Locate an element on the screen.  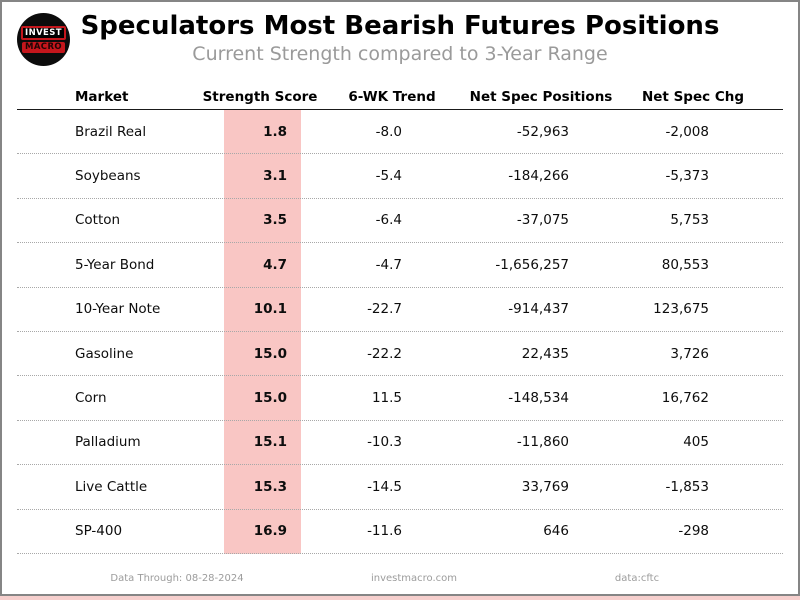
trend-cell: -6.4 is located at coordinates (388, 220).